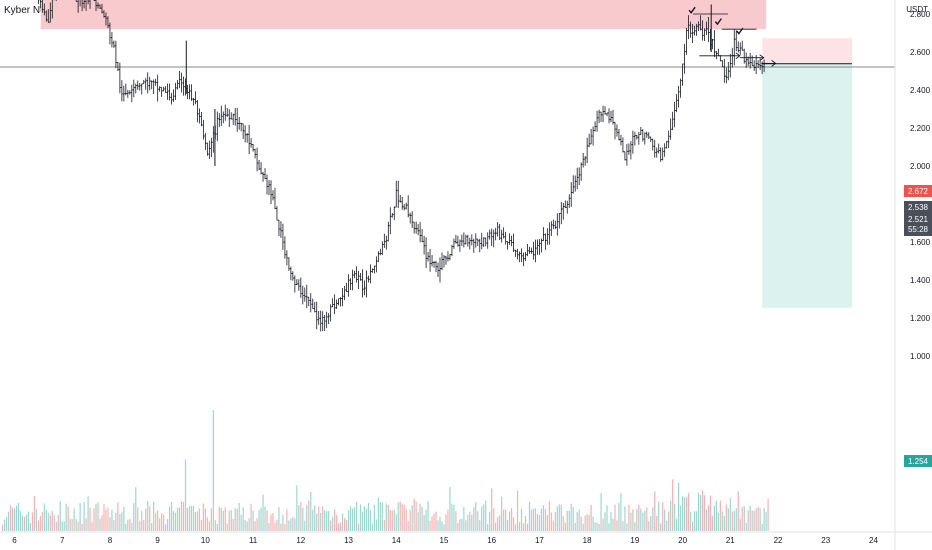 The height and width of the screenshot is (550, 932). What do you see at coordinates (920, 90) in the screenshot?
I see `y-tick-label: 2.400` at bounding box center [920, 90].